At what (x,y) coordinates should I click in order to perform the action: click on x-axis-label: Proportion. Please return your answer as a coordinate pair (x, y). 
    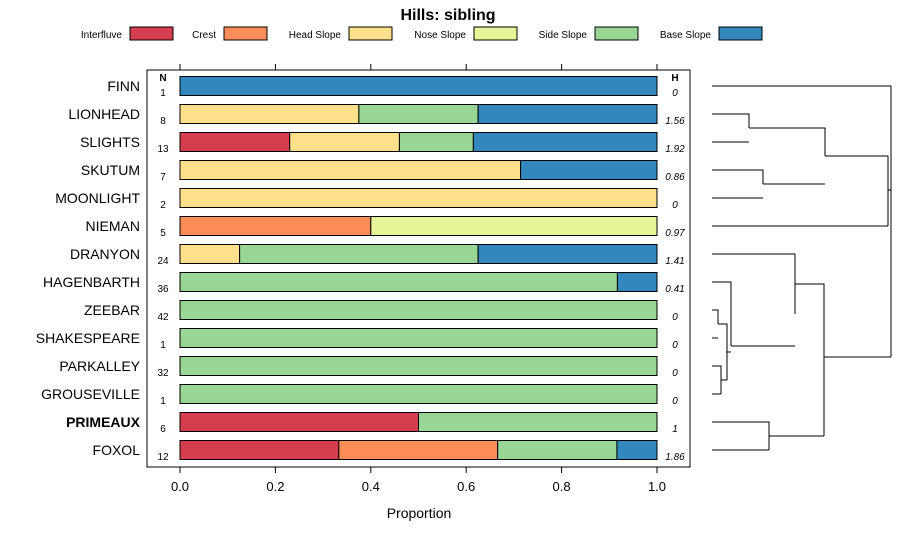
    Looking at the image, I should click on (419, 513).